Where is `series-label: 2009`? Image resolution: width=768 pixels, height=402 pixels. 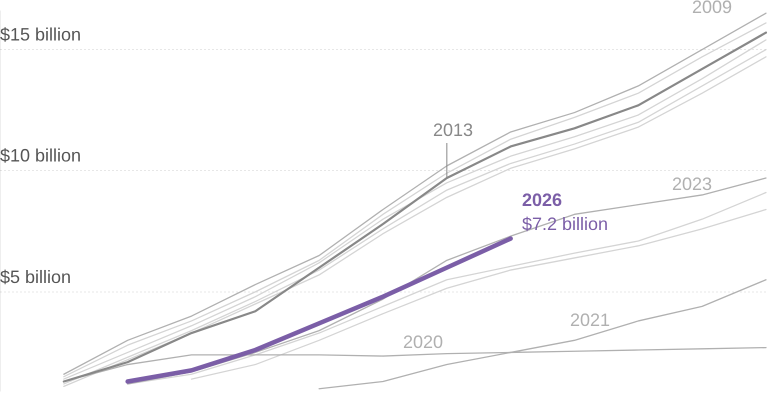
series-label: 2009 is located at coordinates (712, 8).